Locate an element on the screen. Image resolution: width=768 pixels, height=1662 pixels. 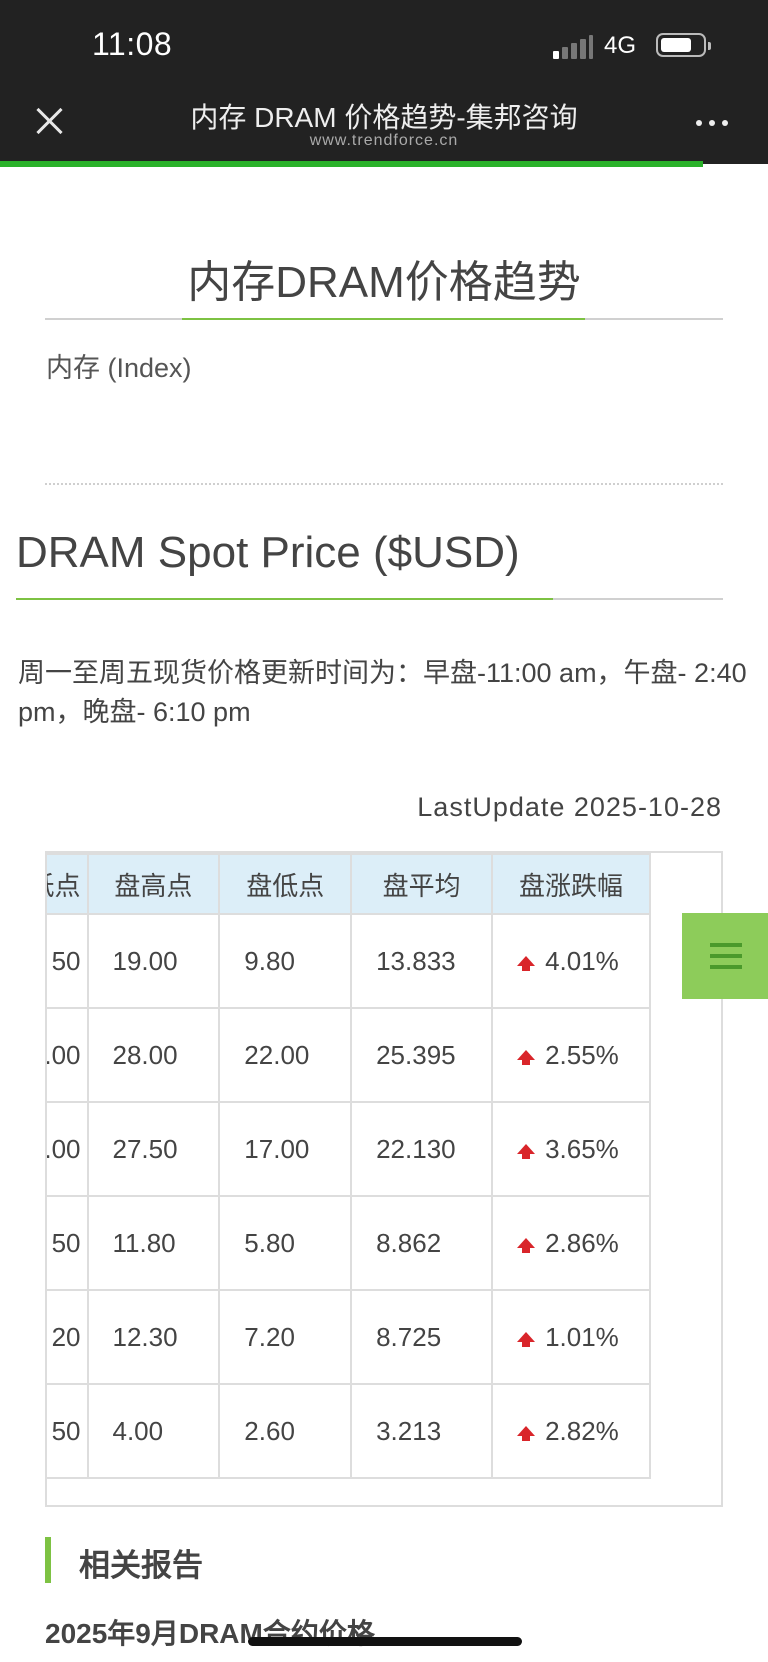
table-row: 5.00 28.00 22.00 25.395 2.55% is located at coordinates (349, 1055).